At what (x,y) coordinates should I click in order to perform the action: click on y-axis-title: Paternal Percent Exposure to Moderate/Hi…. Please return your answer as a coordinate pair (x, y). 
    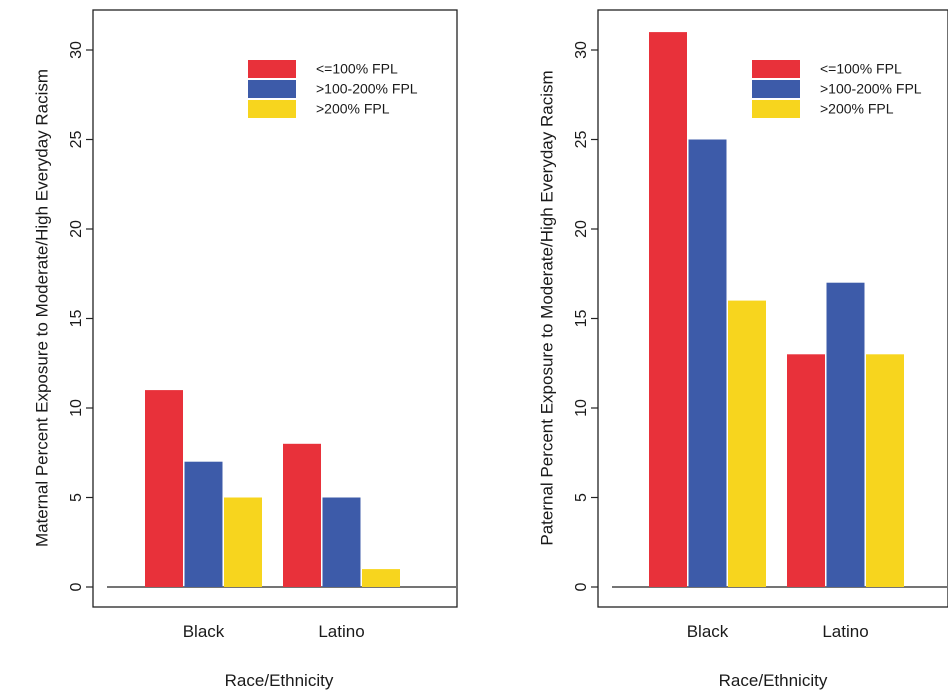
    Looking at the image, I should click on (546, 307).